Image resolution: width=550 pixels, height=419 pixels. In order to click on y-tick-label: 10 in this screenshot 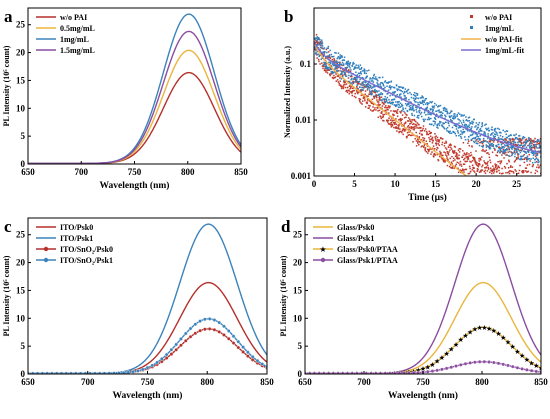, I will do `click(298, 318)`.